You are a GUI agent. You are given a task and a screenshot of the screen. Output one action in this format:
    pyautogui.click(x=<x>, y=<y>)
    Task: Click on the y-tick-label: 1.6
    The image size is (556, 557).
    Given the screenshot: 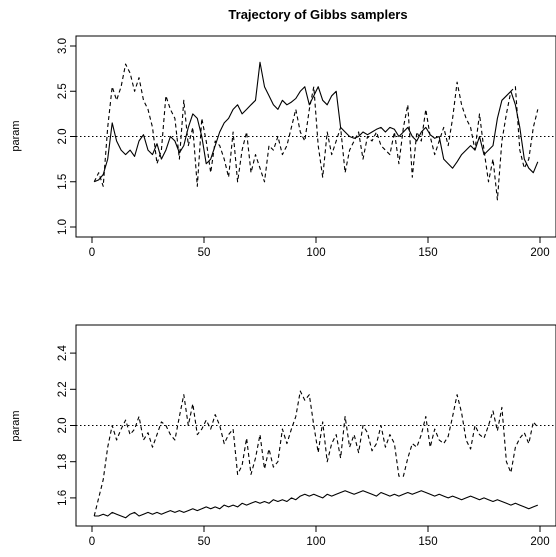 What is the action you would take?
    pyautogui.click(x=63, y=498)
    